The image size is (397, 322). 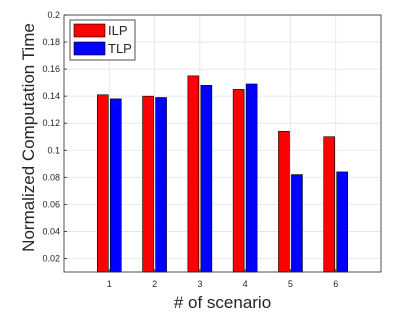 What do you see at coordinates (53, 15) in the screenshot?
I see `y-tick-label: 0.2` at bounding box center [53, 15].